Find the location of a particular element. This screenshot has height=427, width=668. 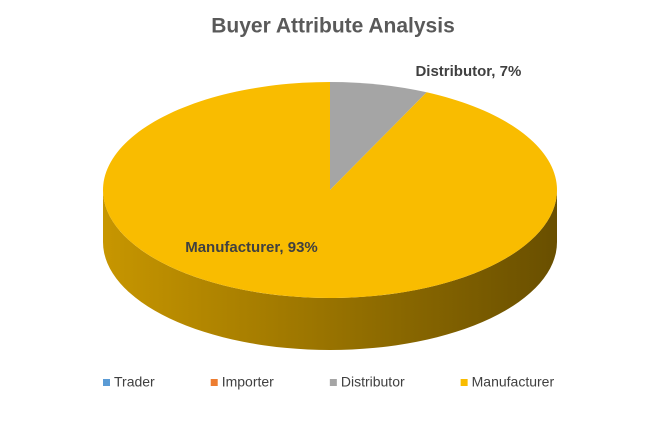

legend-label: Trader is located at coordinates (134, 382).